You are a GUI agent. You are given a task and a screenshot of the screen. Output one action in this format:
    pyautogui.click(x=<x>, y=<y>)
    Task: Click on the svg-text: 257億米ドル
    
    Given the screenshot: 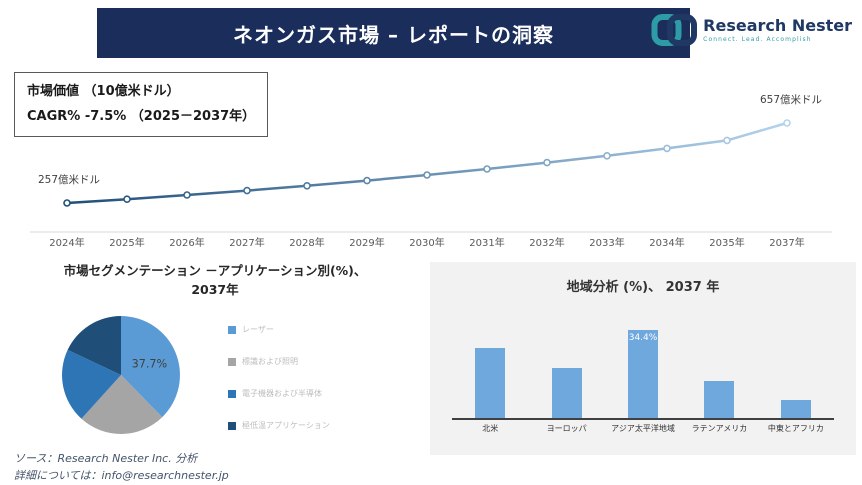 What is the action you would take?
    pyautogui.click(x=69, y=179)
    